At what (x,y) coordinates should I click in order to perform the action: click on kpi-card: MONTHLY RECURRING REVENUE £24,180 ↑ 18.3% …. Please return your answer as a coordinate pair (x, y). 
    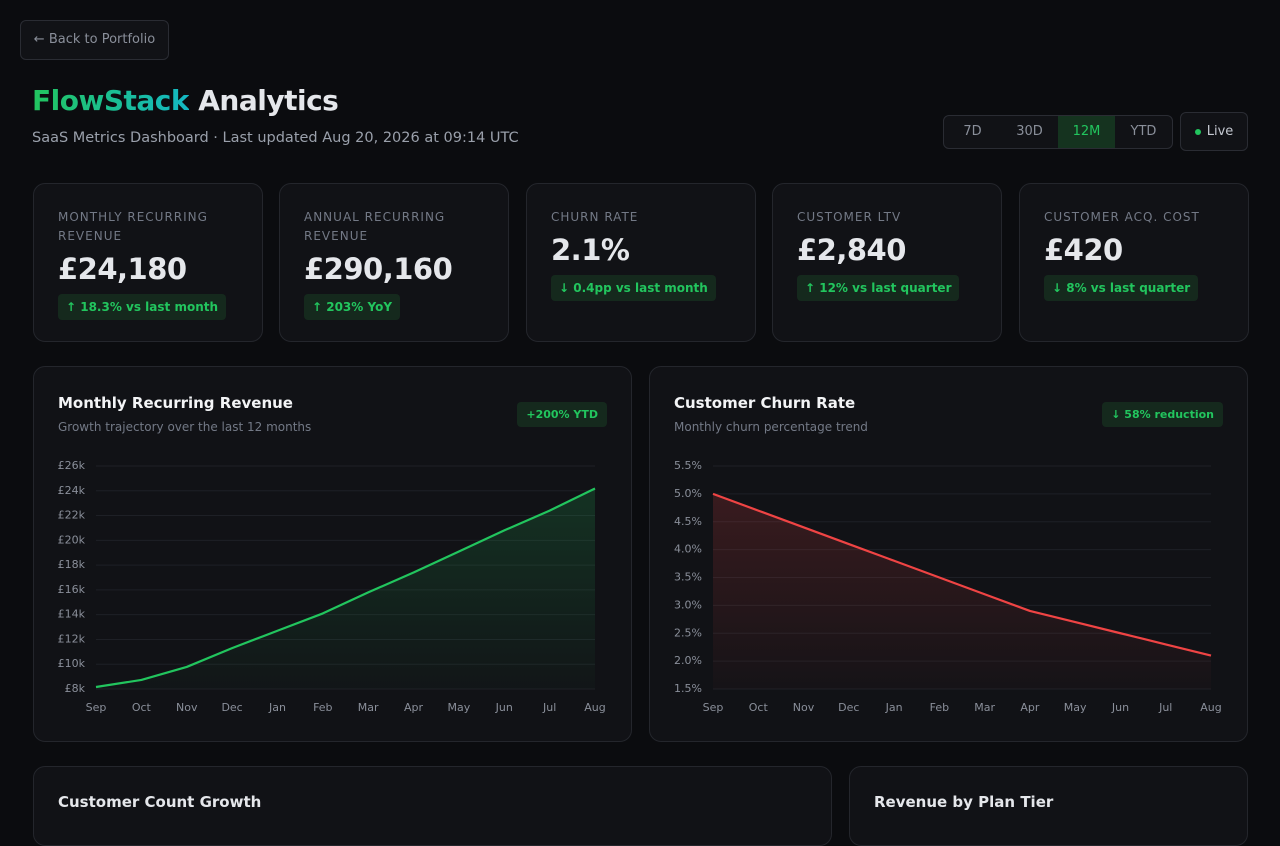
    Looking at the image, I should click on (148, 262).